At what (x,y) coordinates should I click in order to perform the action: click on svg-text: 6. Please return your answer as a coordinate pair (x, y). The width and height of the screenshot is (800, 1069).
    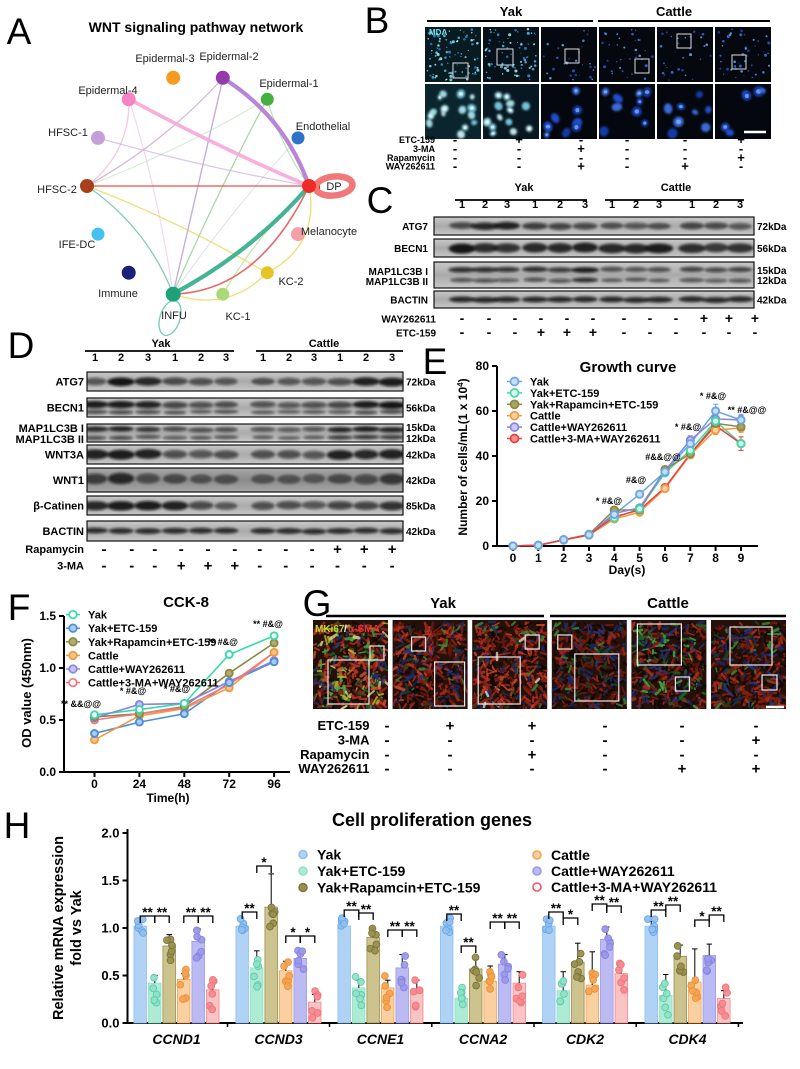
    Looking at the image, I should click on (665, 558).